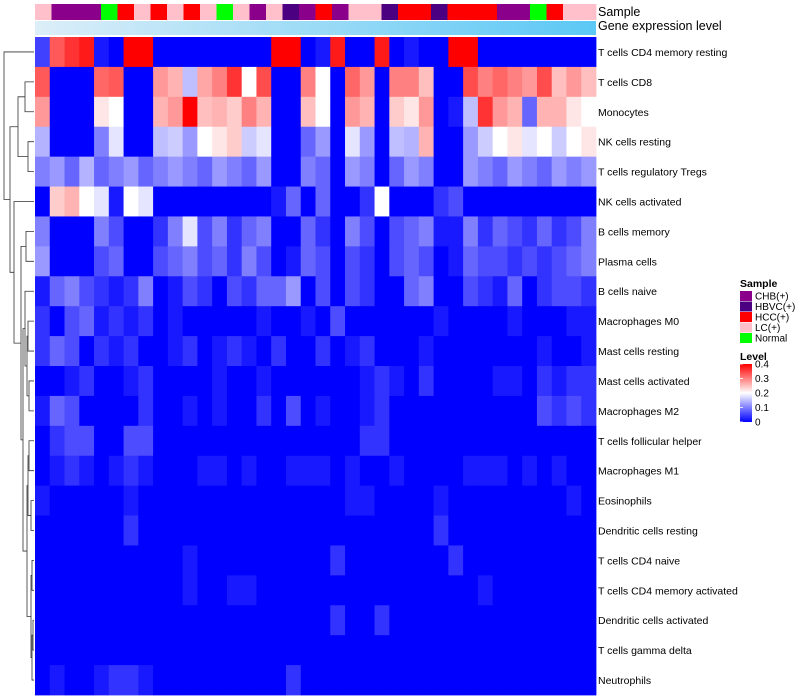 The width and height of the screenshot is (800, 700). What do you see at coordinates (753, 357) in the screenshot?
I see `level-legend-title: Level` at bounding box center [753, 357].